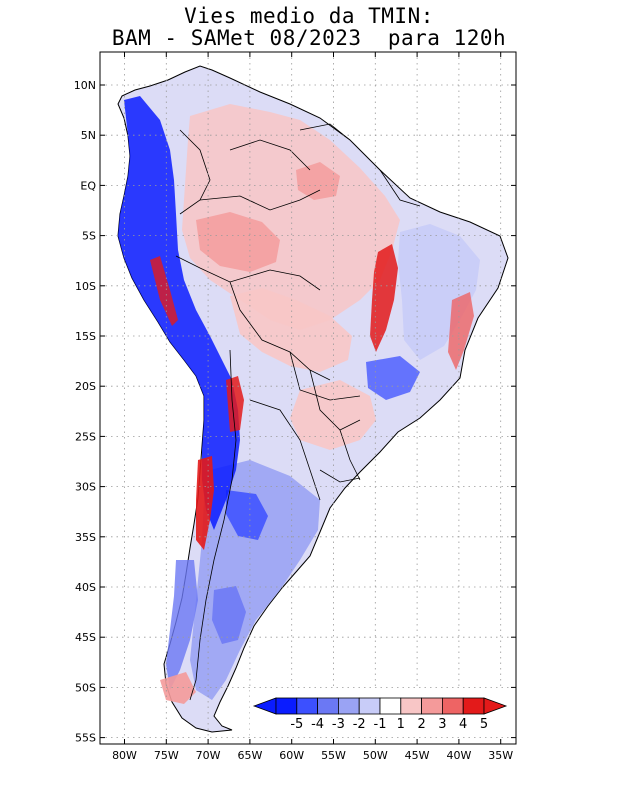  What do you see at coordinates (359, 724) in the screenshot?
I see `colorbar-label: -2` at bounding box center [359, 724].